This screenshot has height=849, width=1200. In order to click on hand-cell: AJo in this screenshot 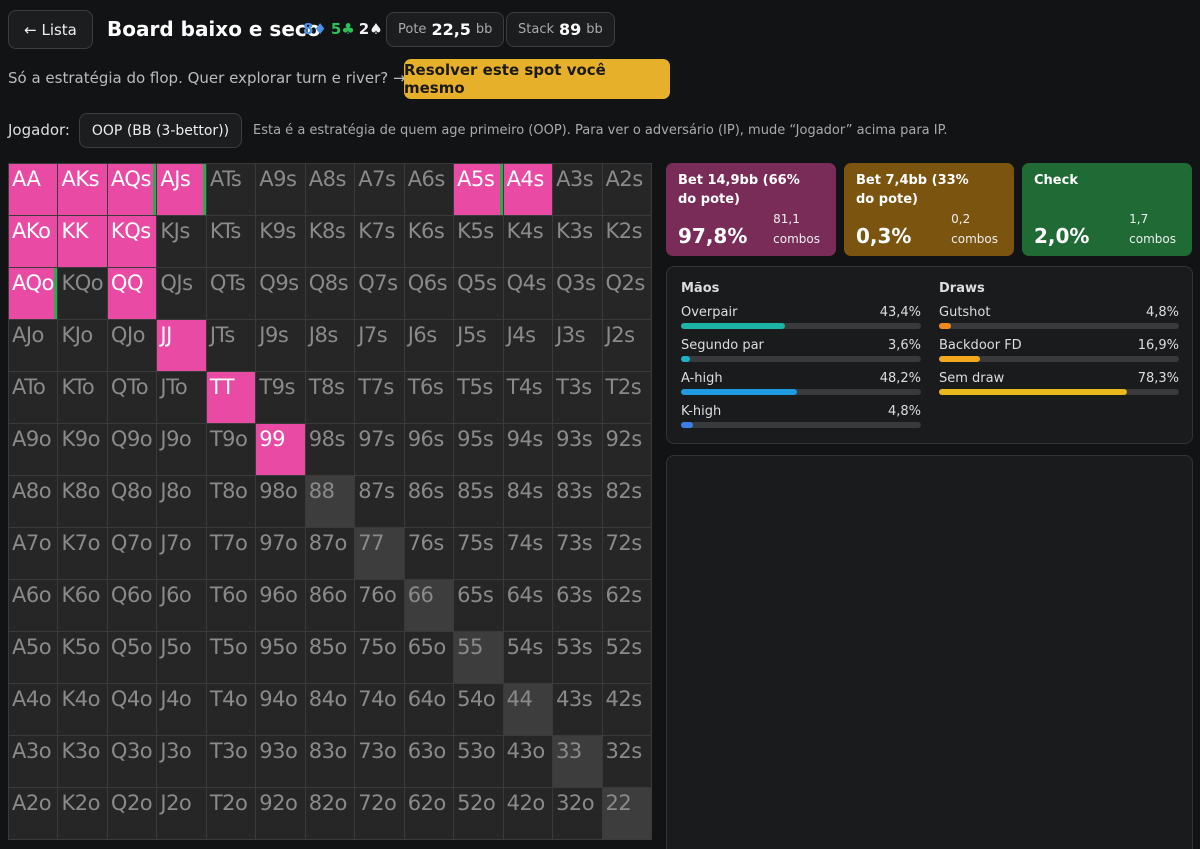, I will do `click(33, 345)`.